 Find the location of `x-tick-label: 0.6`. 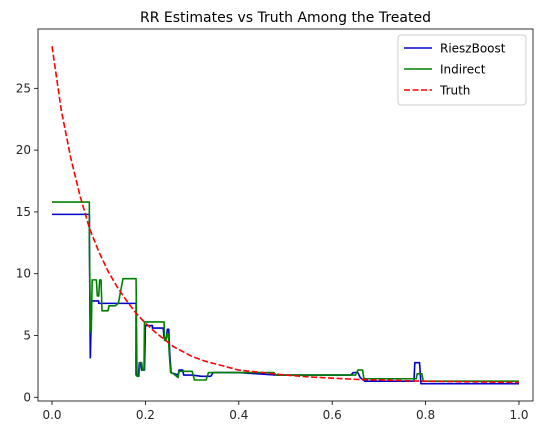

x-tick-label: 0.6 is located at coordinates (332, 415).